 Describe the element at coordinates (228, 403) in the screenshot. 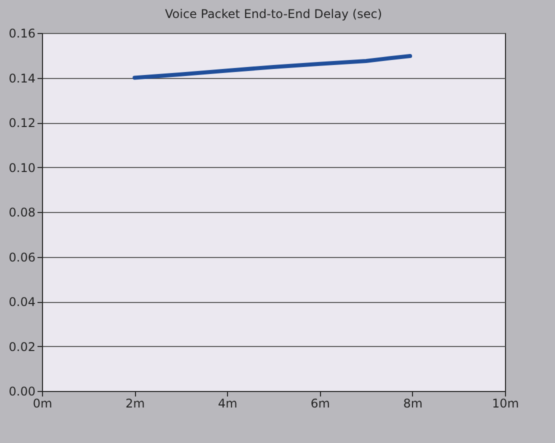

I see `x-tick-label: 4m` at that location.